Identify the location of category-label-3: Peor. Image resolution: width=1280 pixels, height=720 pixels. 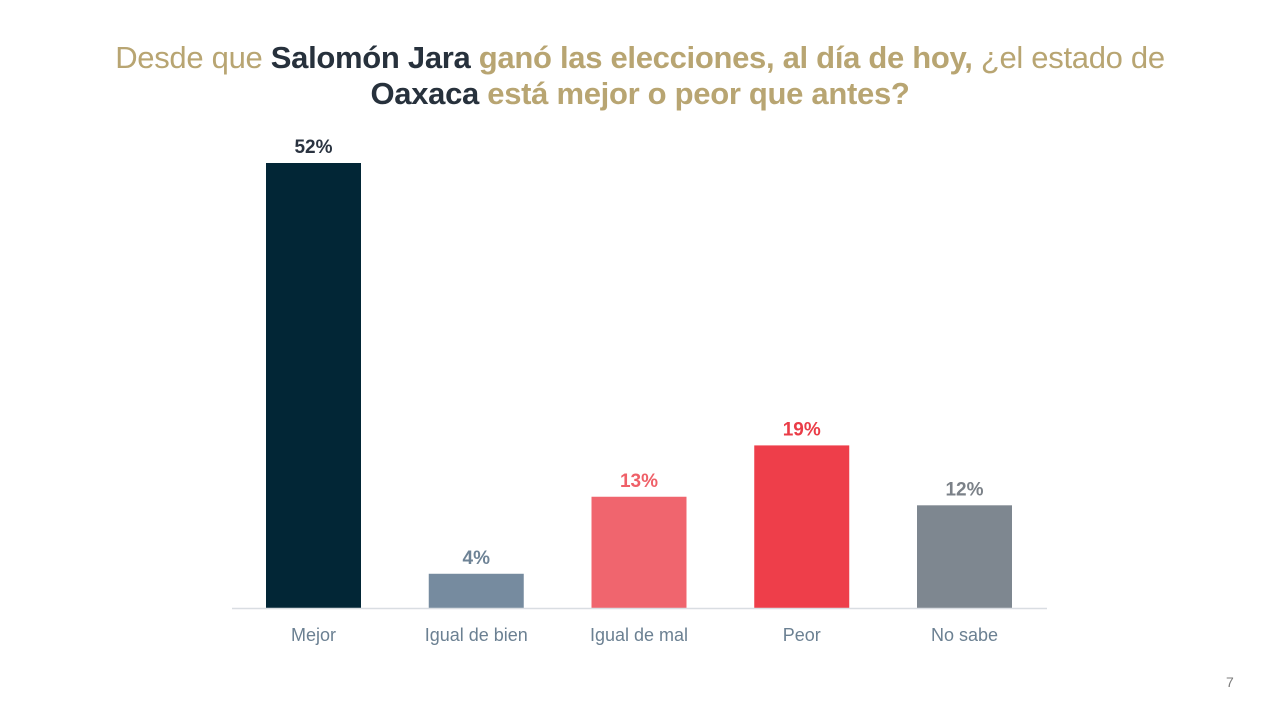
(802, 635).